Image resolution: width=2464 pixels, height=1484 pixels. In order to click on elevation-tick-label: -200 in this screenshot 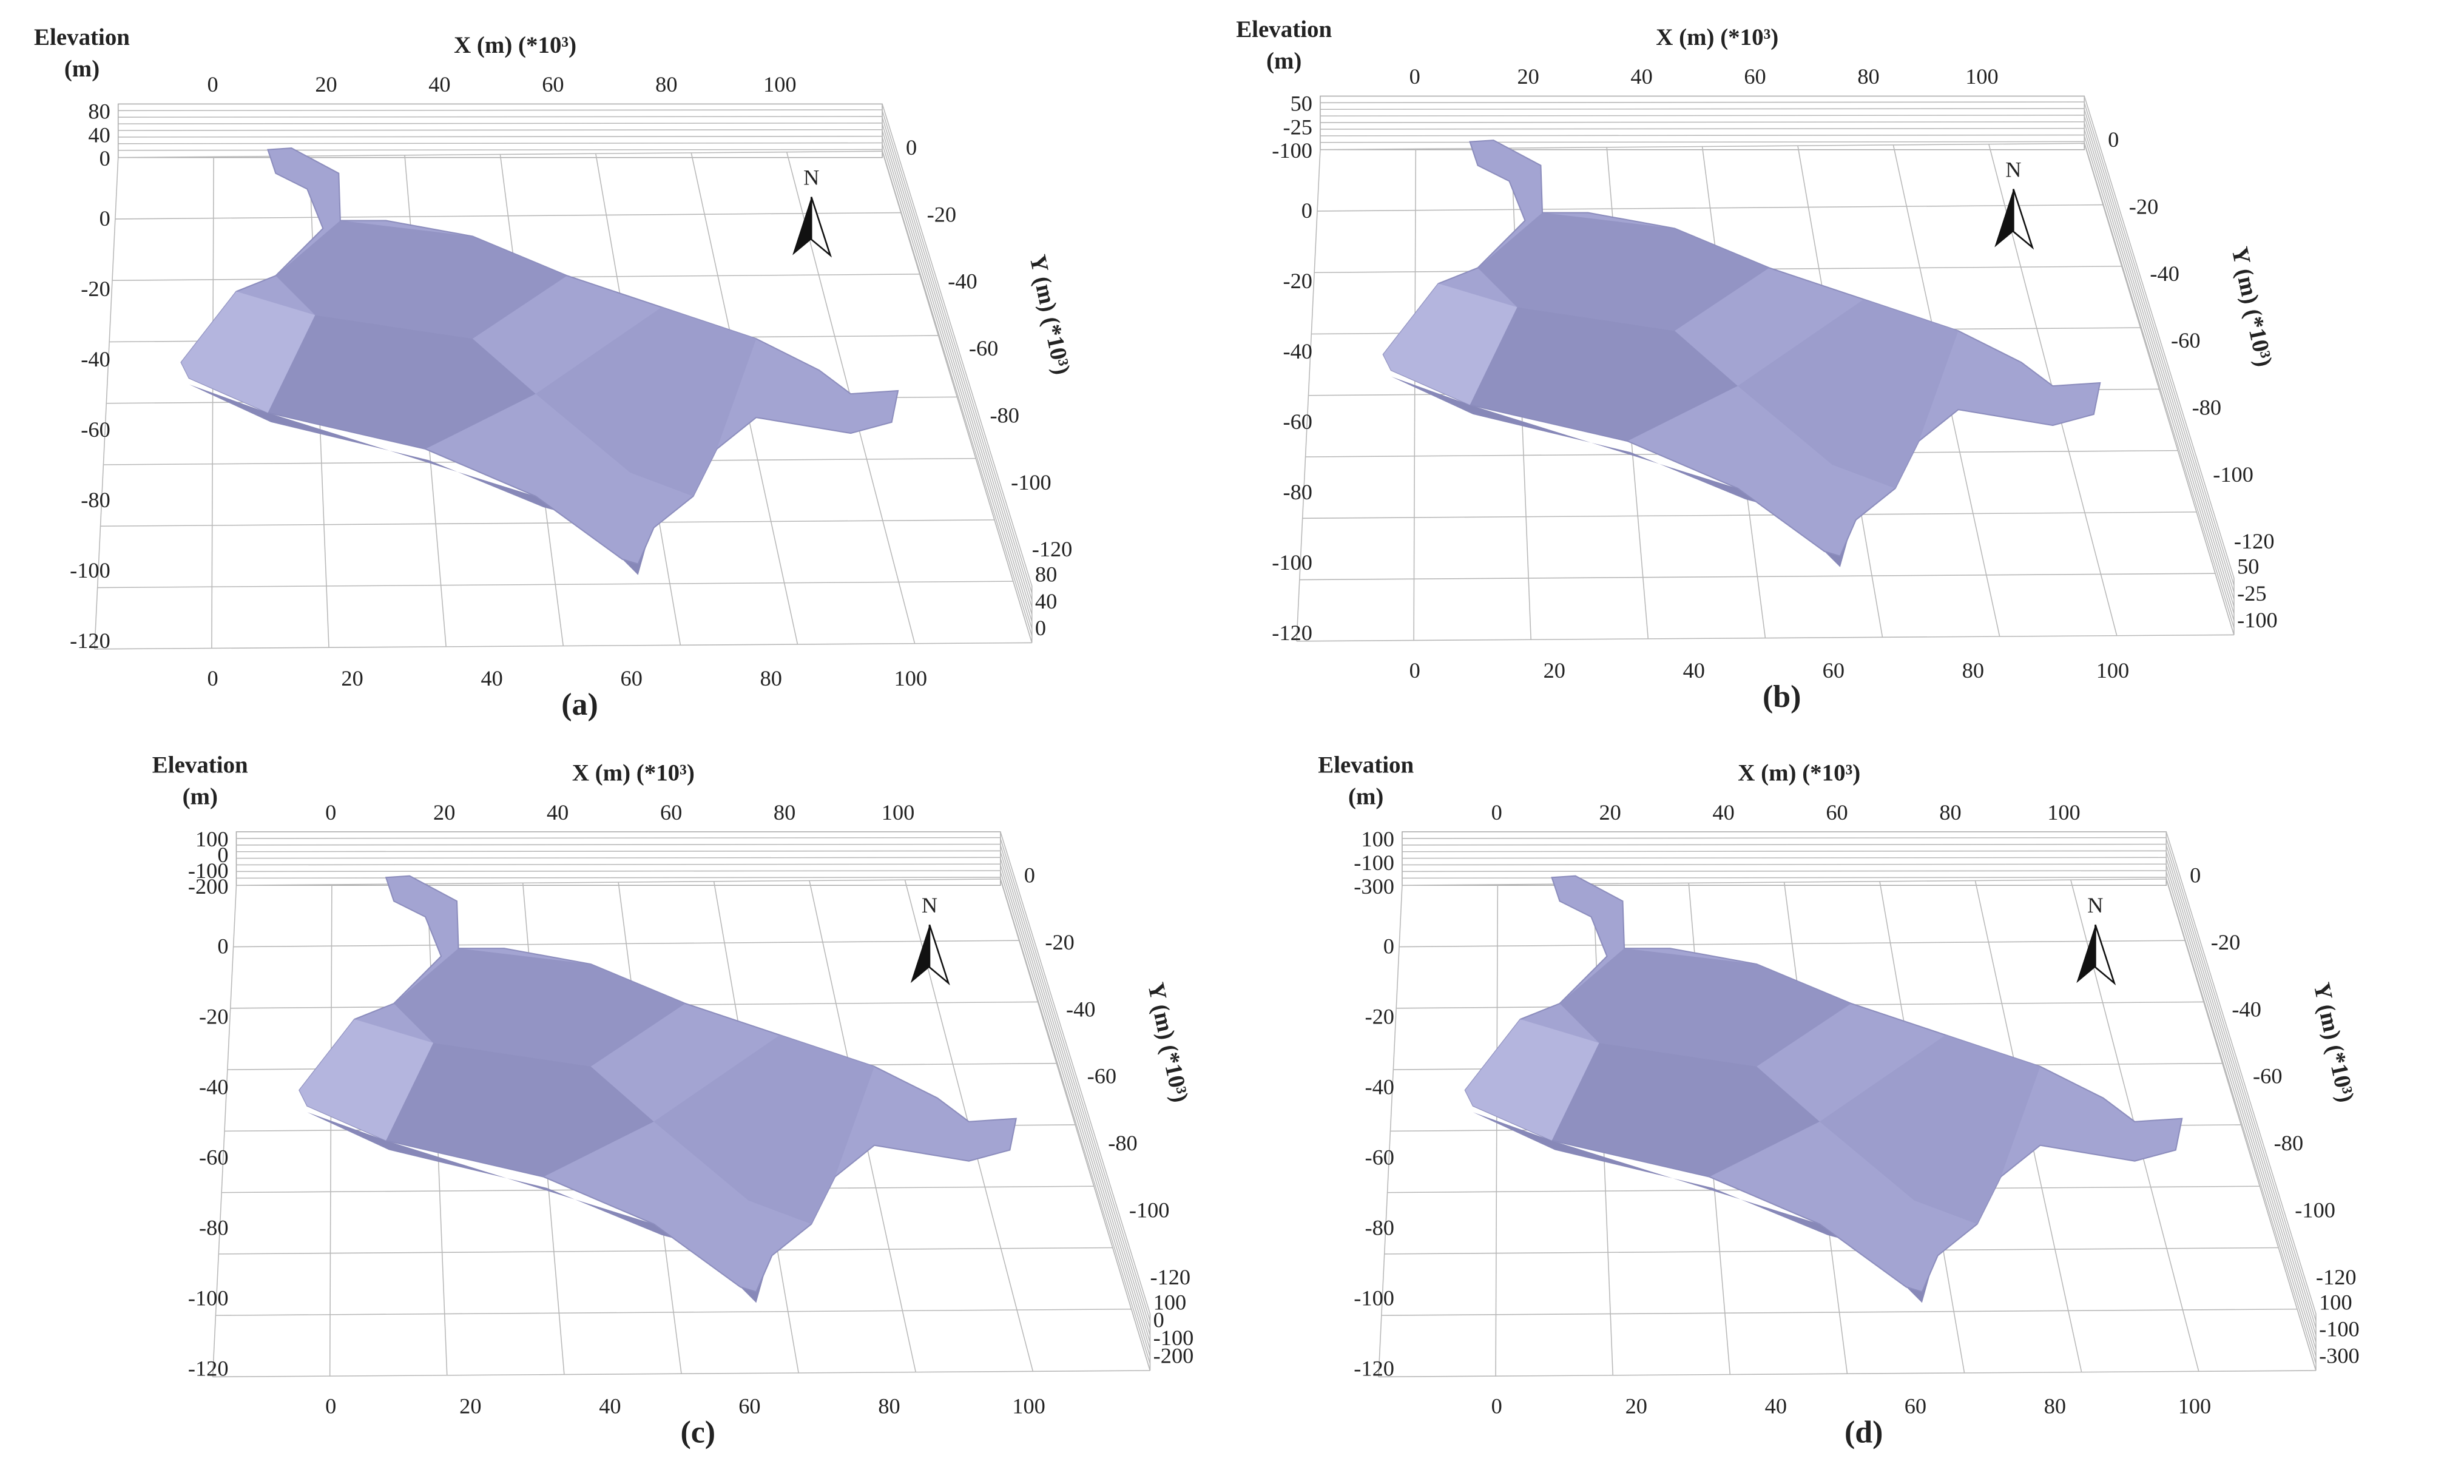, I will do `click(208, 886)`.